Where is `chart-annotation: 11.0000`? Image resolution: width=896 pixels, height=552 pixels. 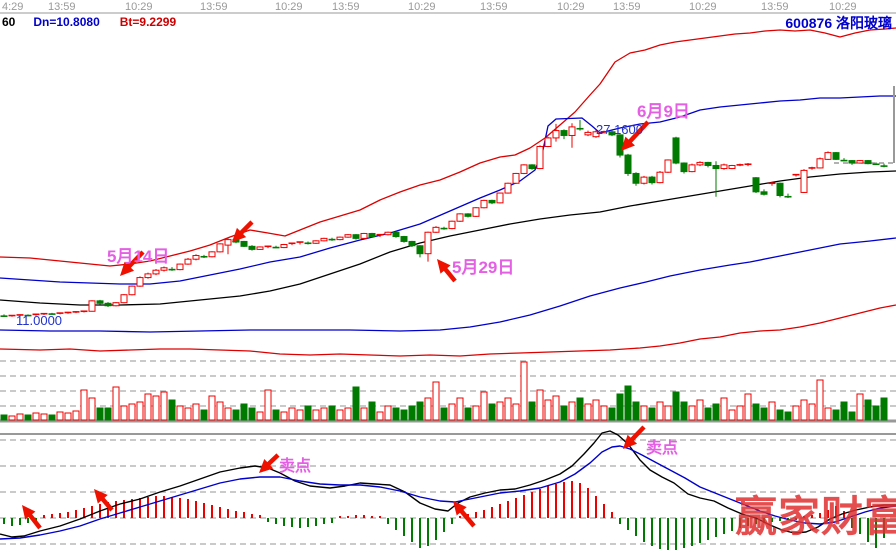
chart-annotation: 11.0000 is located at coordinates (39, 320).